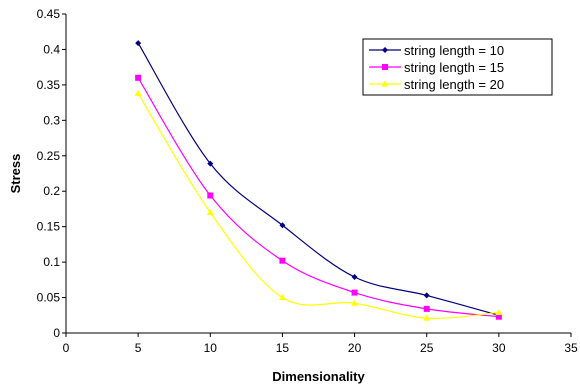 This screenshot has width=580, height=387. Describe the element at coordinates (66, 348) in the screenshot. I see `x-tick-label: 0` at that location.